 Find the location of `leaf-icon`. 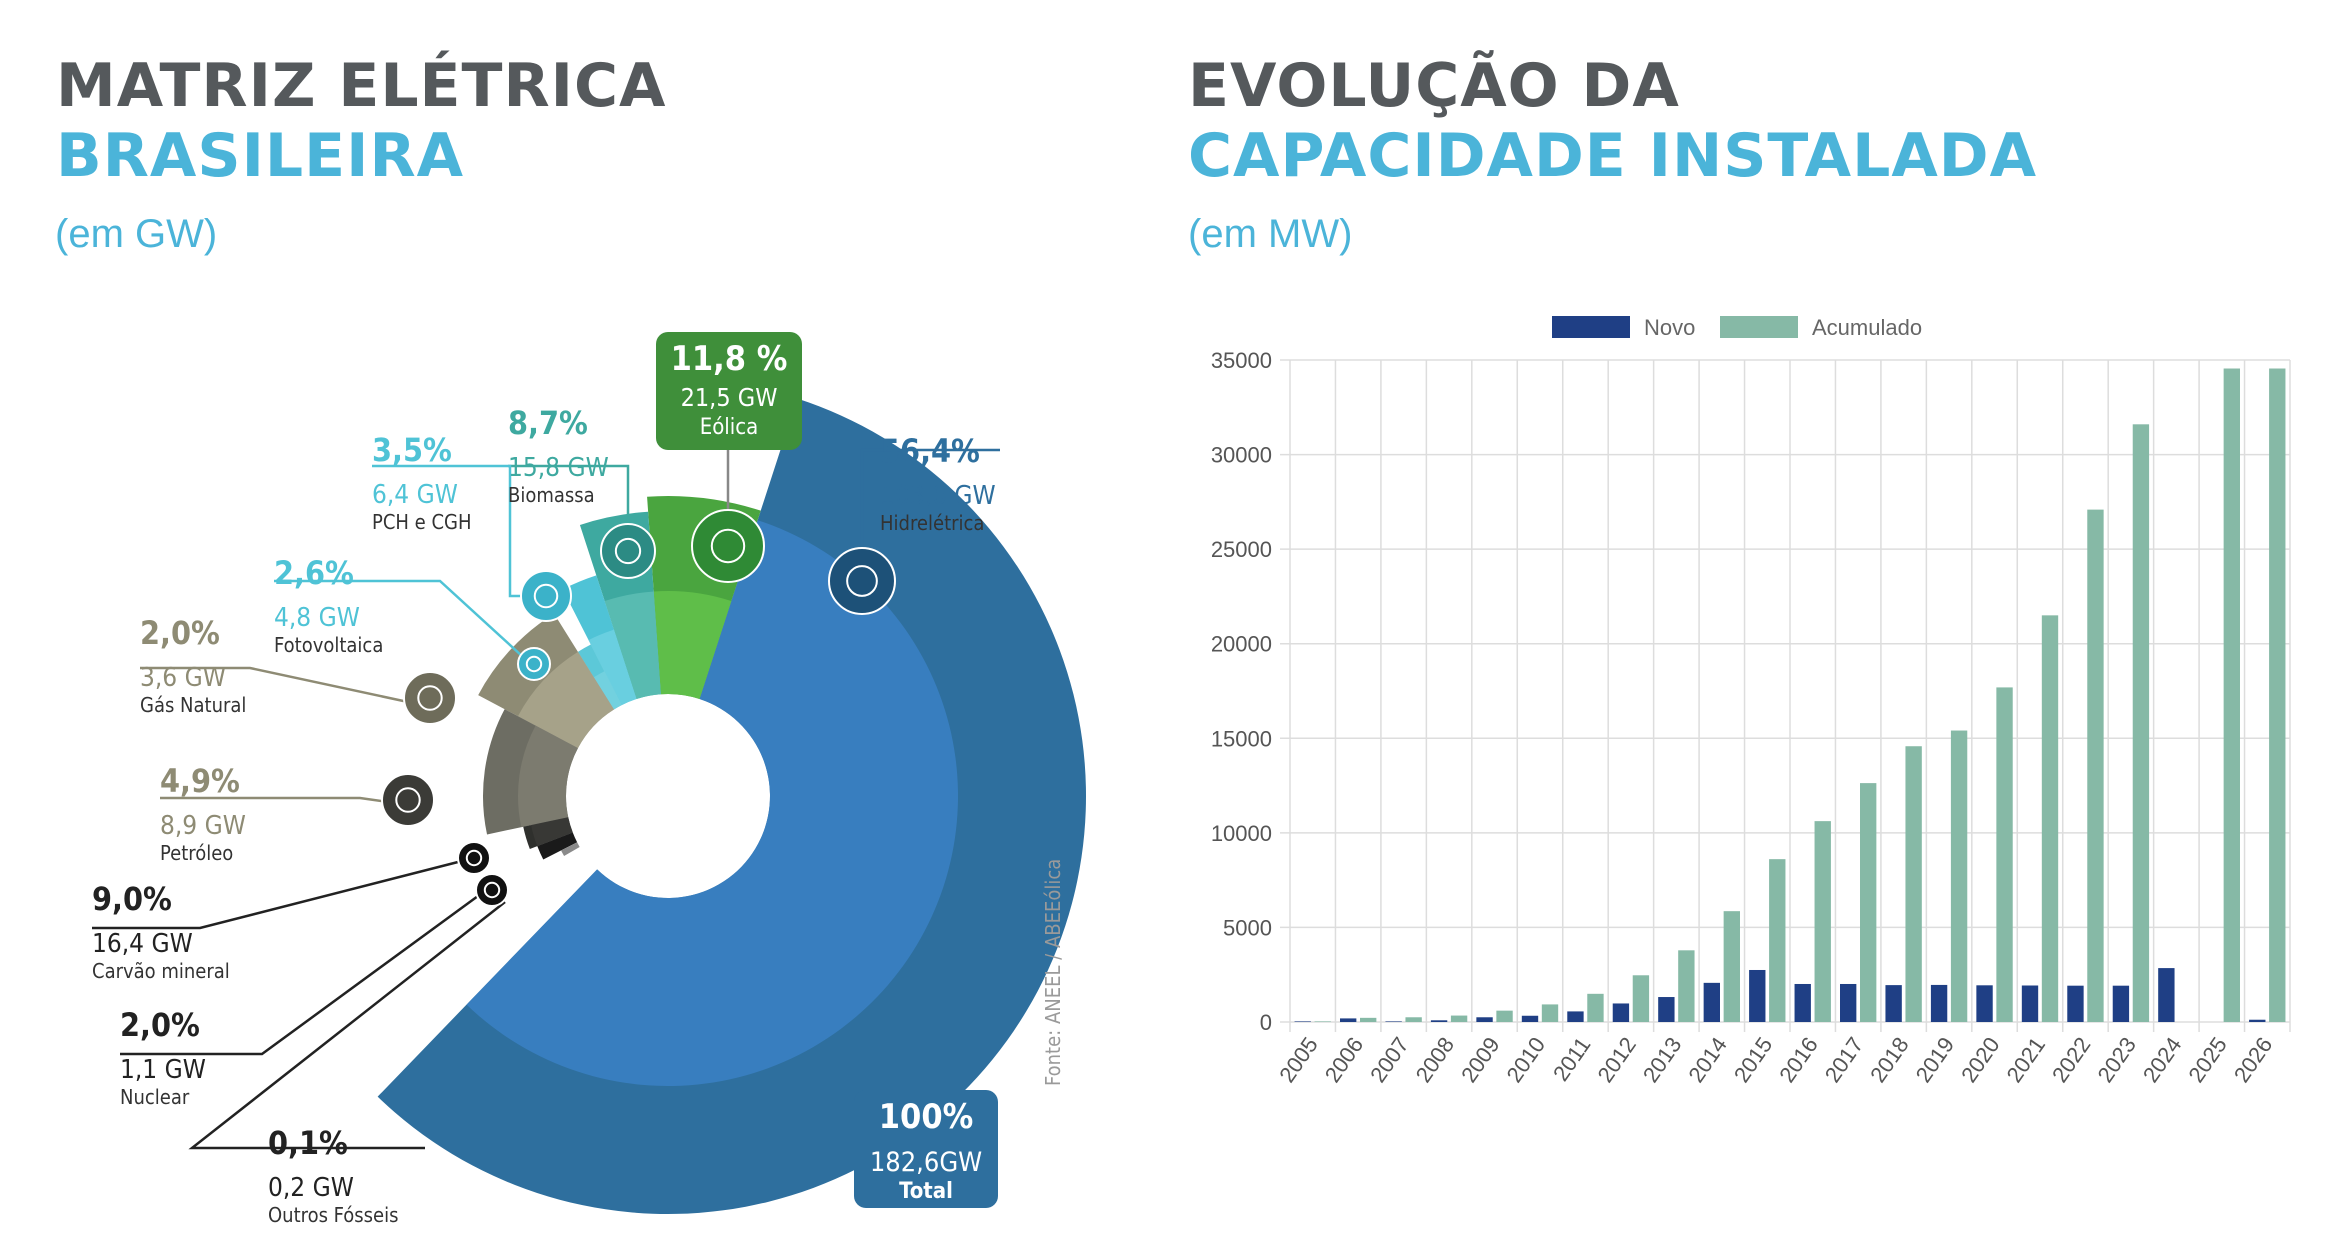

leaf-icon is located at coordinates (628, 551).